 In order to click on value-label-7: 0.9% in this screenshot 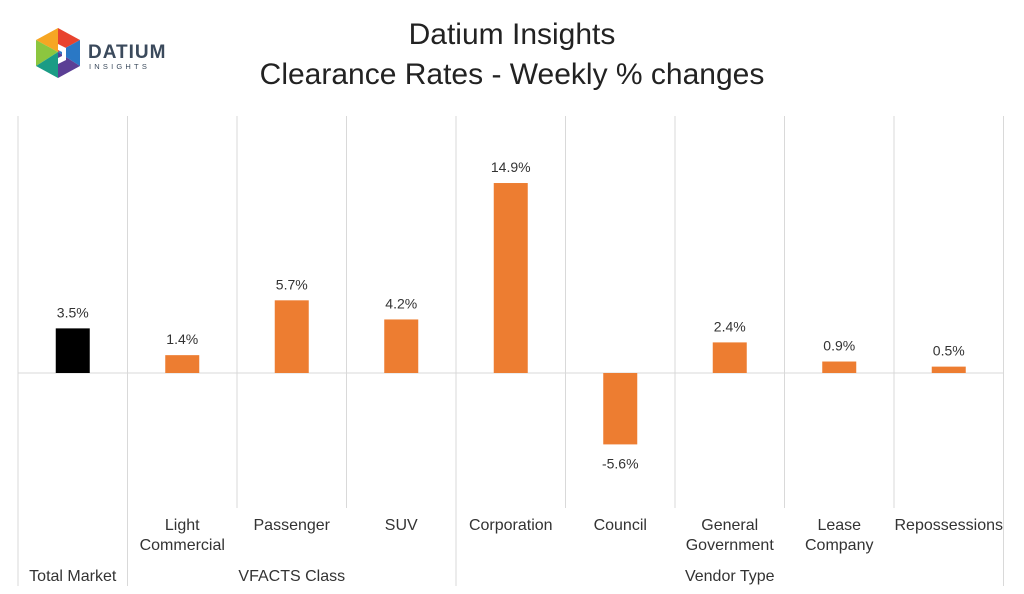, I will do `click(839, 346)`.